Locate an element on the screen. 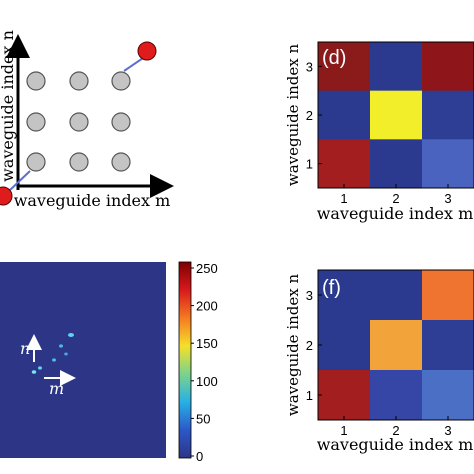  matrix-f-ticks: 3 2 1 1 2 3 is located at coordinates (379, 363).